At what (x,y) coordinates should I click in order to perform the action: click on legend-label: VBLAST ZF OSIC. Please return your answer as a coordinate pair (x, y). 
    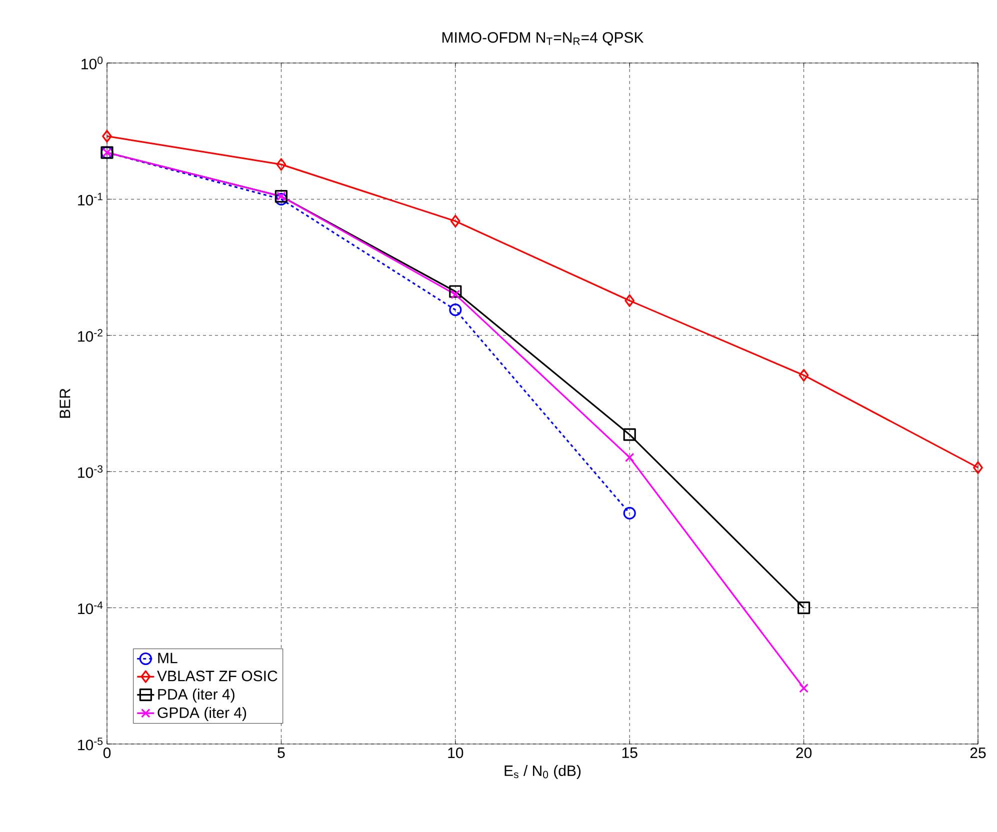
    Looking at the image, I should click on (217, 676).